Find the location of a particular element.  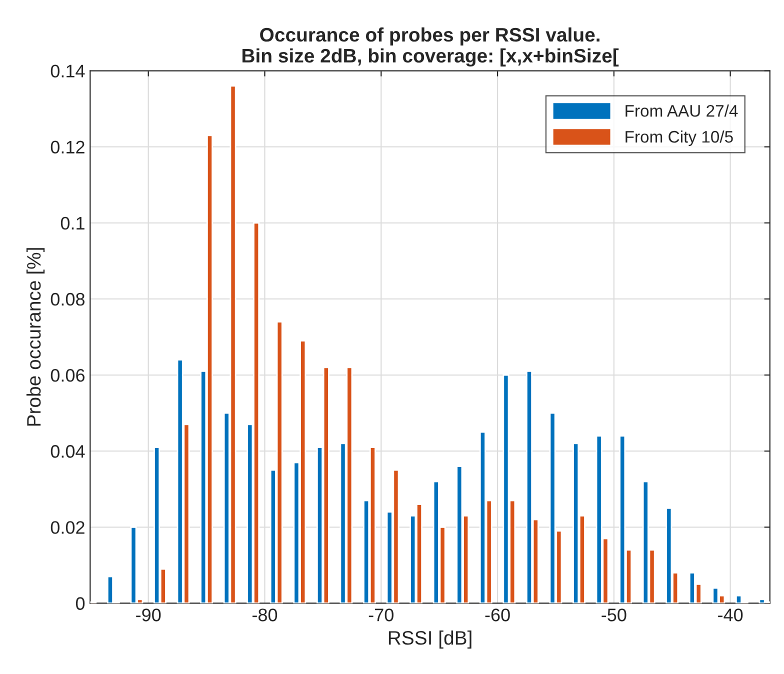

x-tick-label: -40 is located at coordinates (730, 615).